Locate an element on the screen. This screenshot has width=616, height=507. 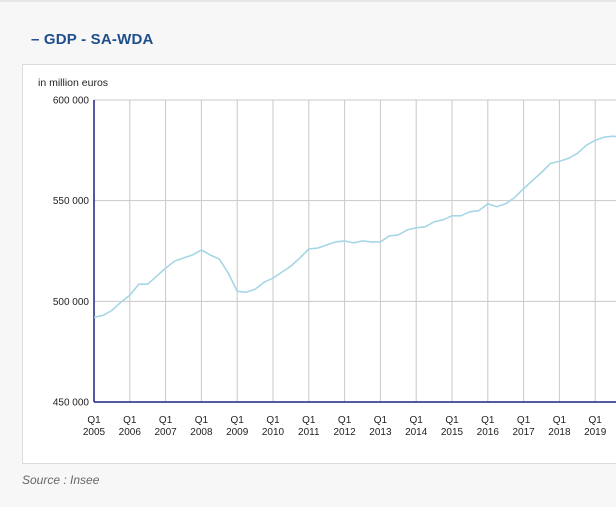
top-divider is located at coordinates (308, 1).